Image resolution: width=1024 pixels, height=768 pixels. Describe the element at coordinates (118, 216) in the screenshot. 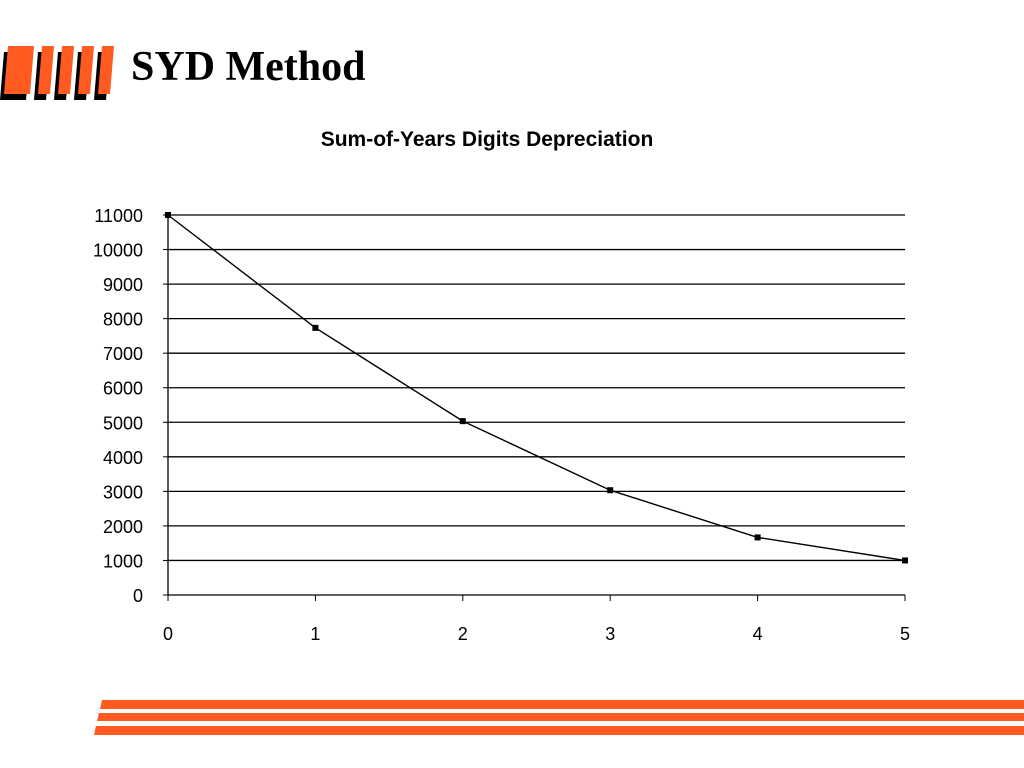

I see `y-tick-label: 11000` at that location.